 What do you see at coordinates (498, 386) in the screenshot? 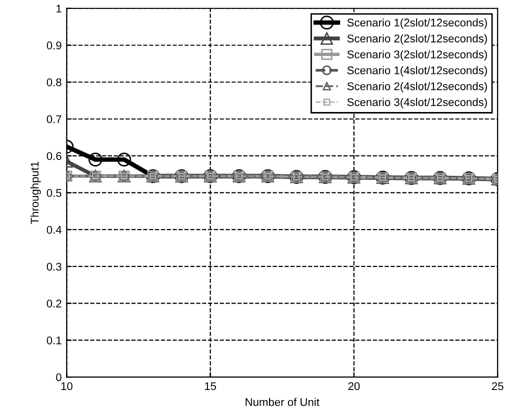
I see `x-tick-label: 25` at bounding box center [498, 386].